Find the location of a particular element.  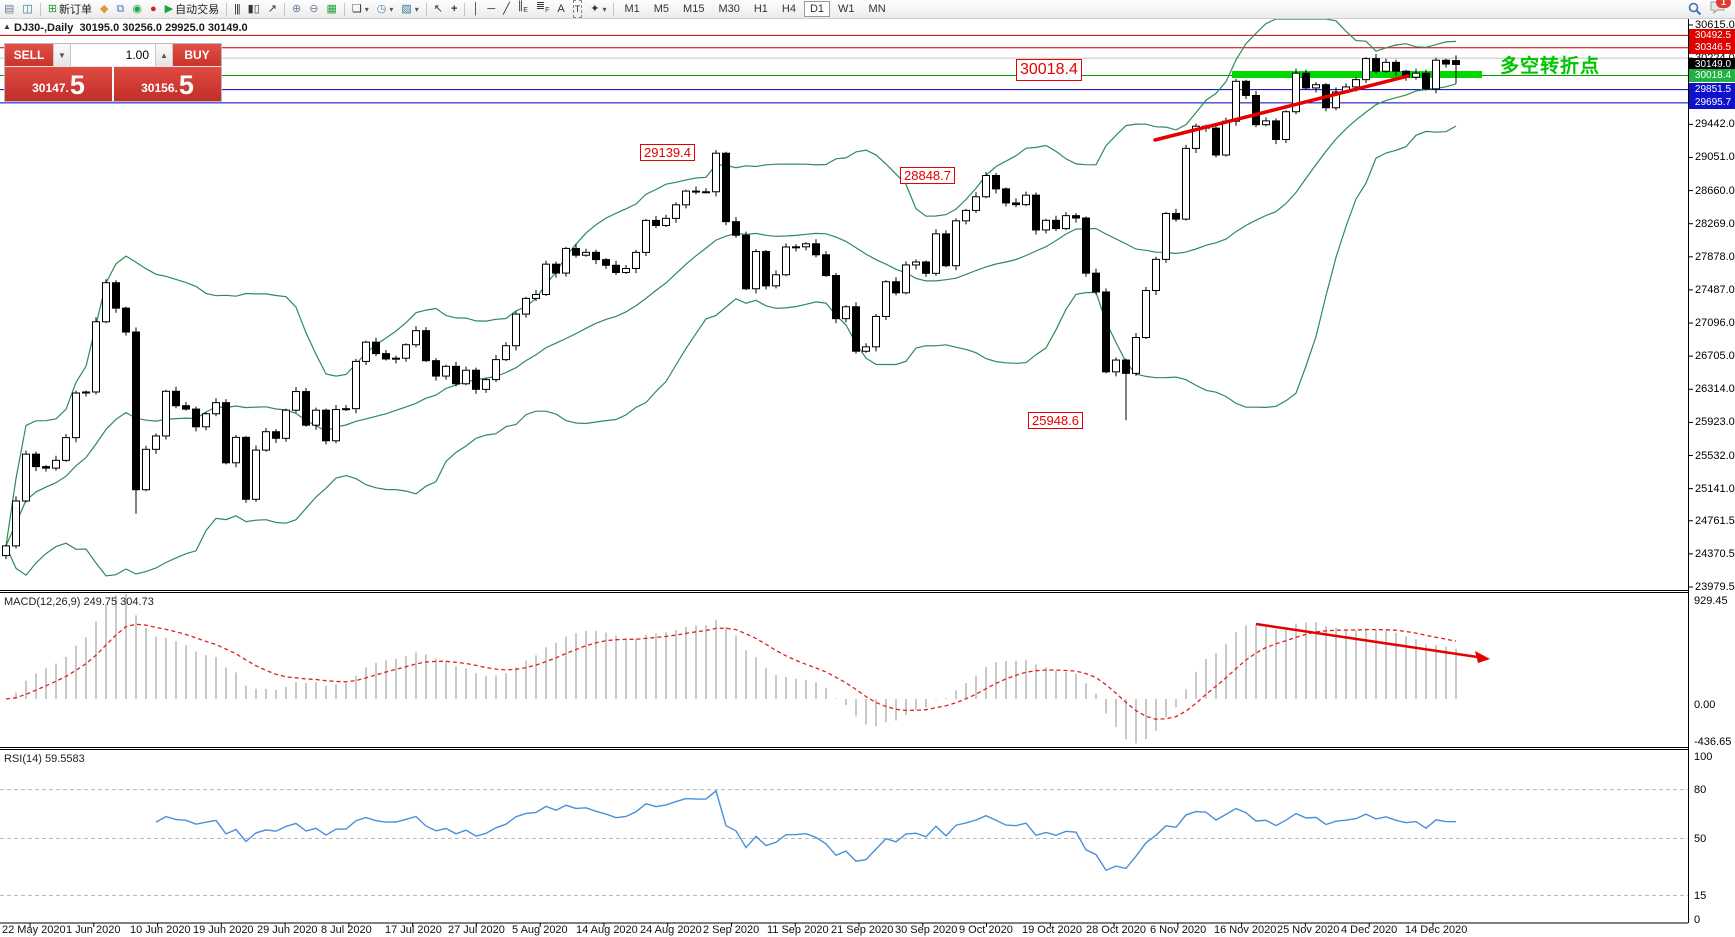

chart-preview-button: ◫ is located at coordinates (27, 9).